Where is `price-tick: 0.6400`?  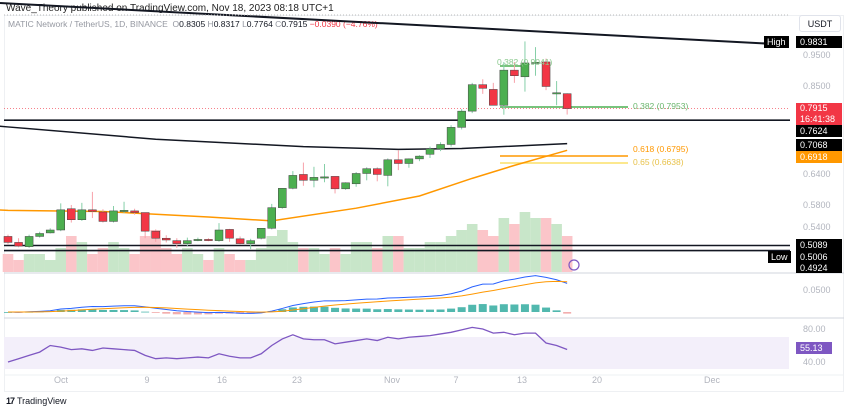 price-tick: 0.6400 is located at coordinates (817, 174).